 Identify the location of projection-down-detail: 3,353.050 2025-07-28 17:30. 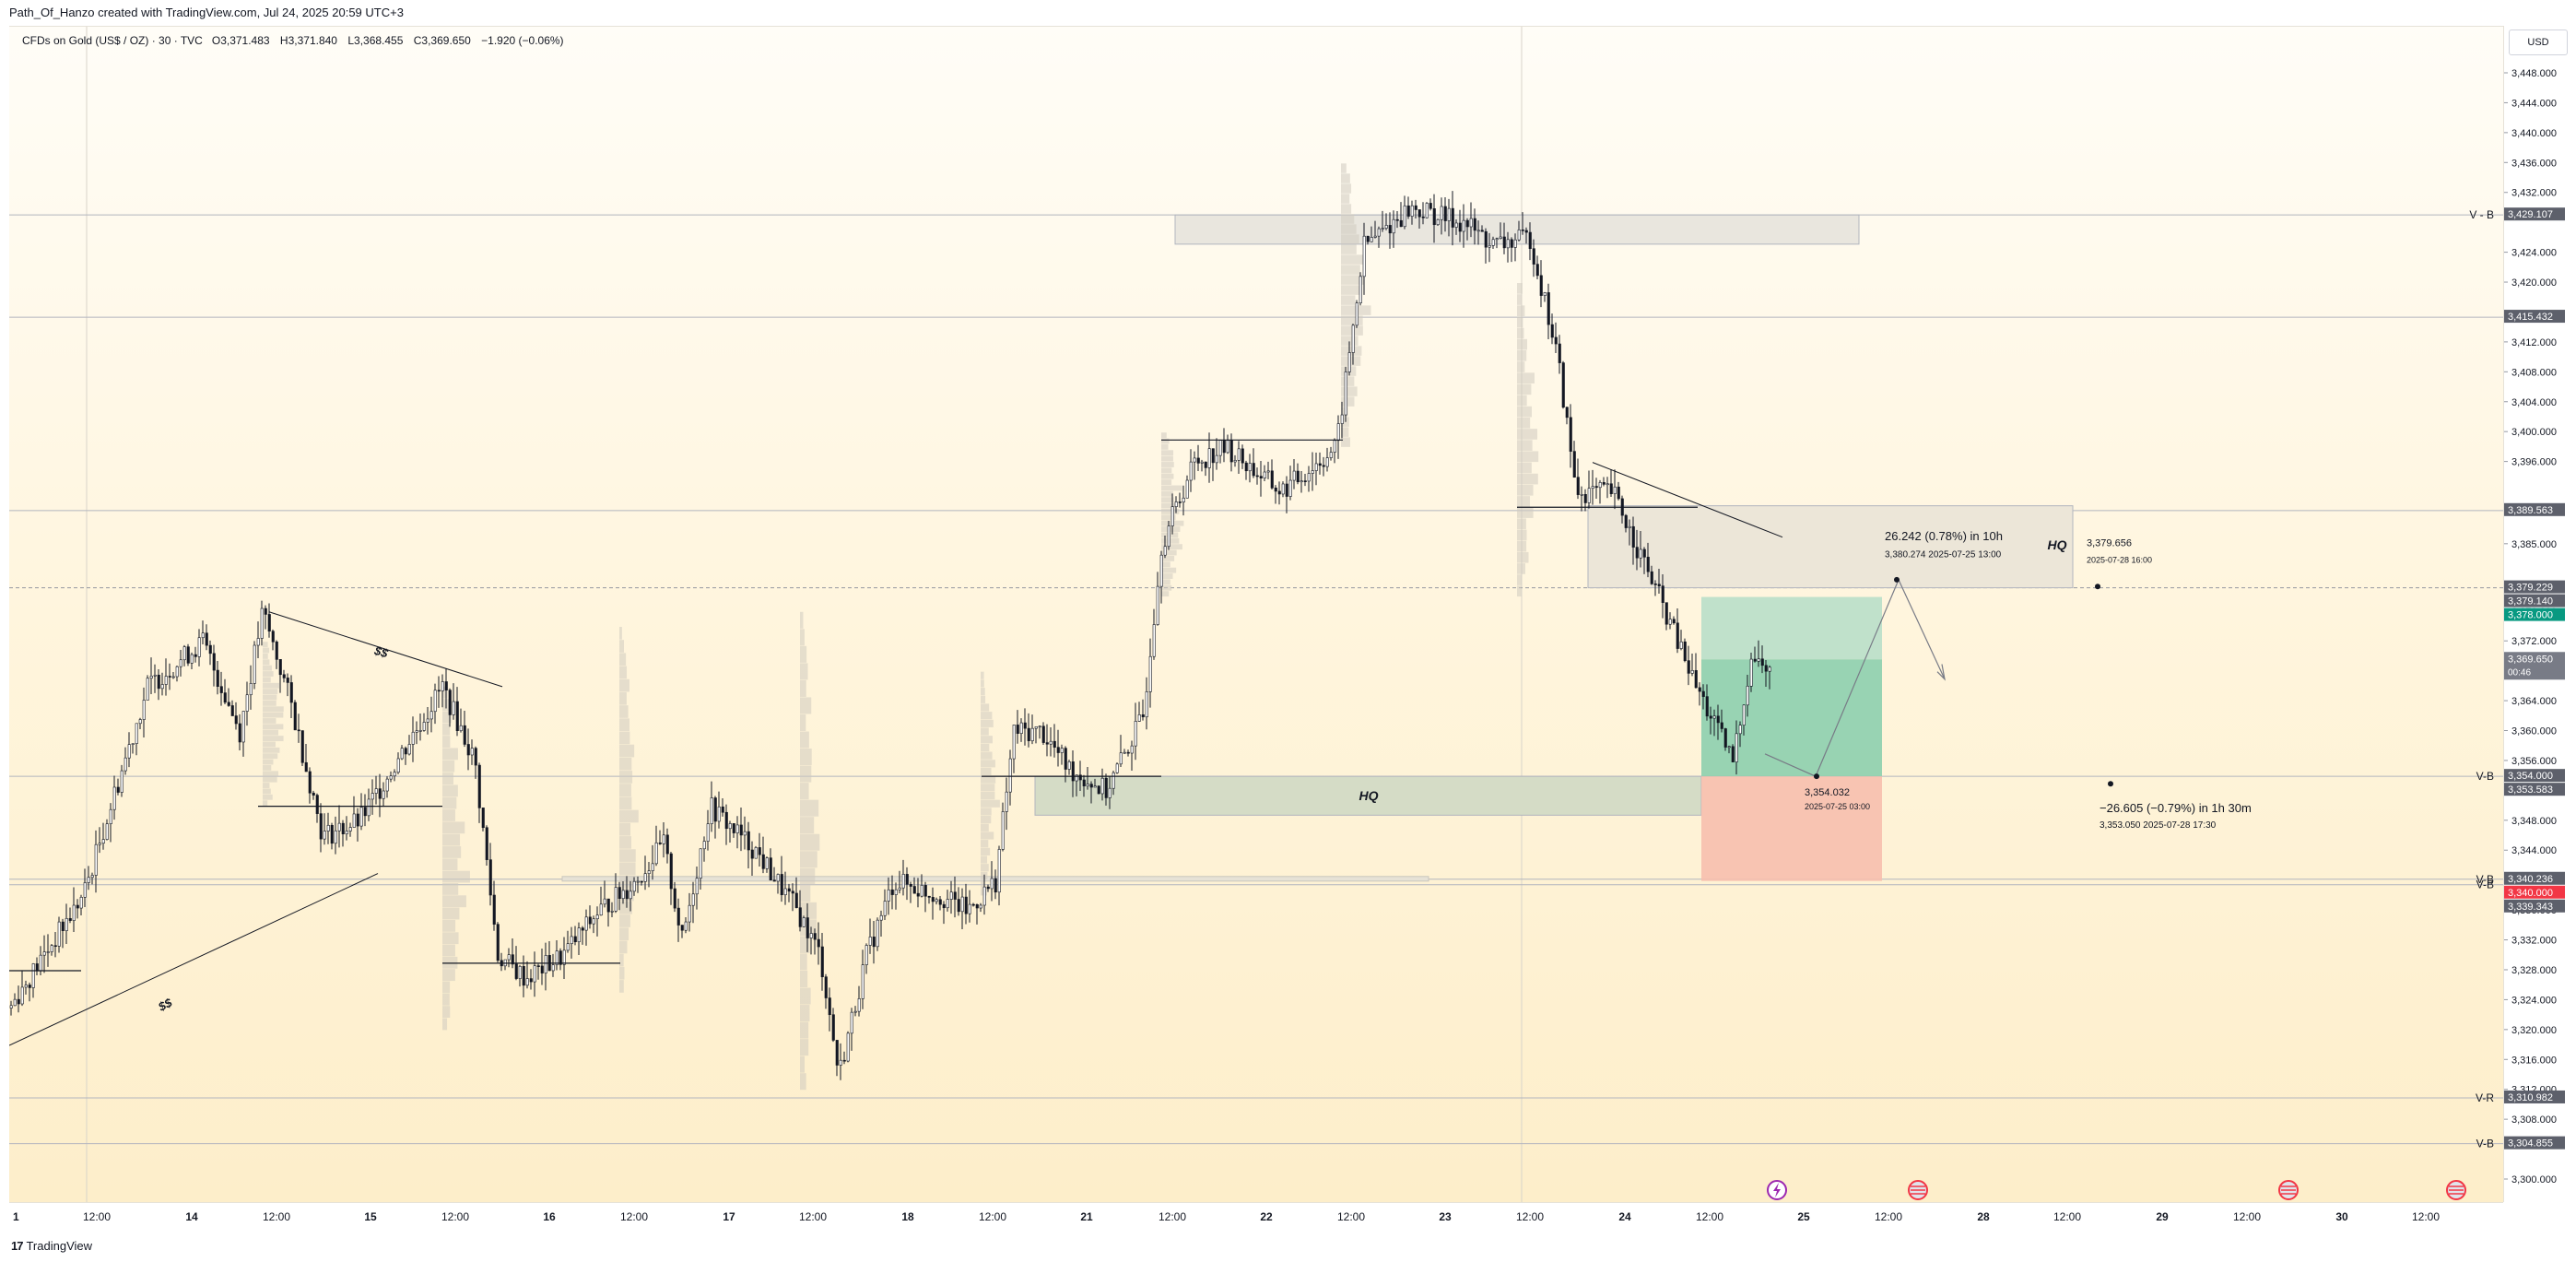
(2158, 825).